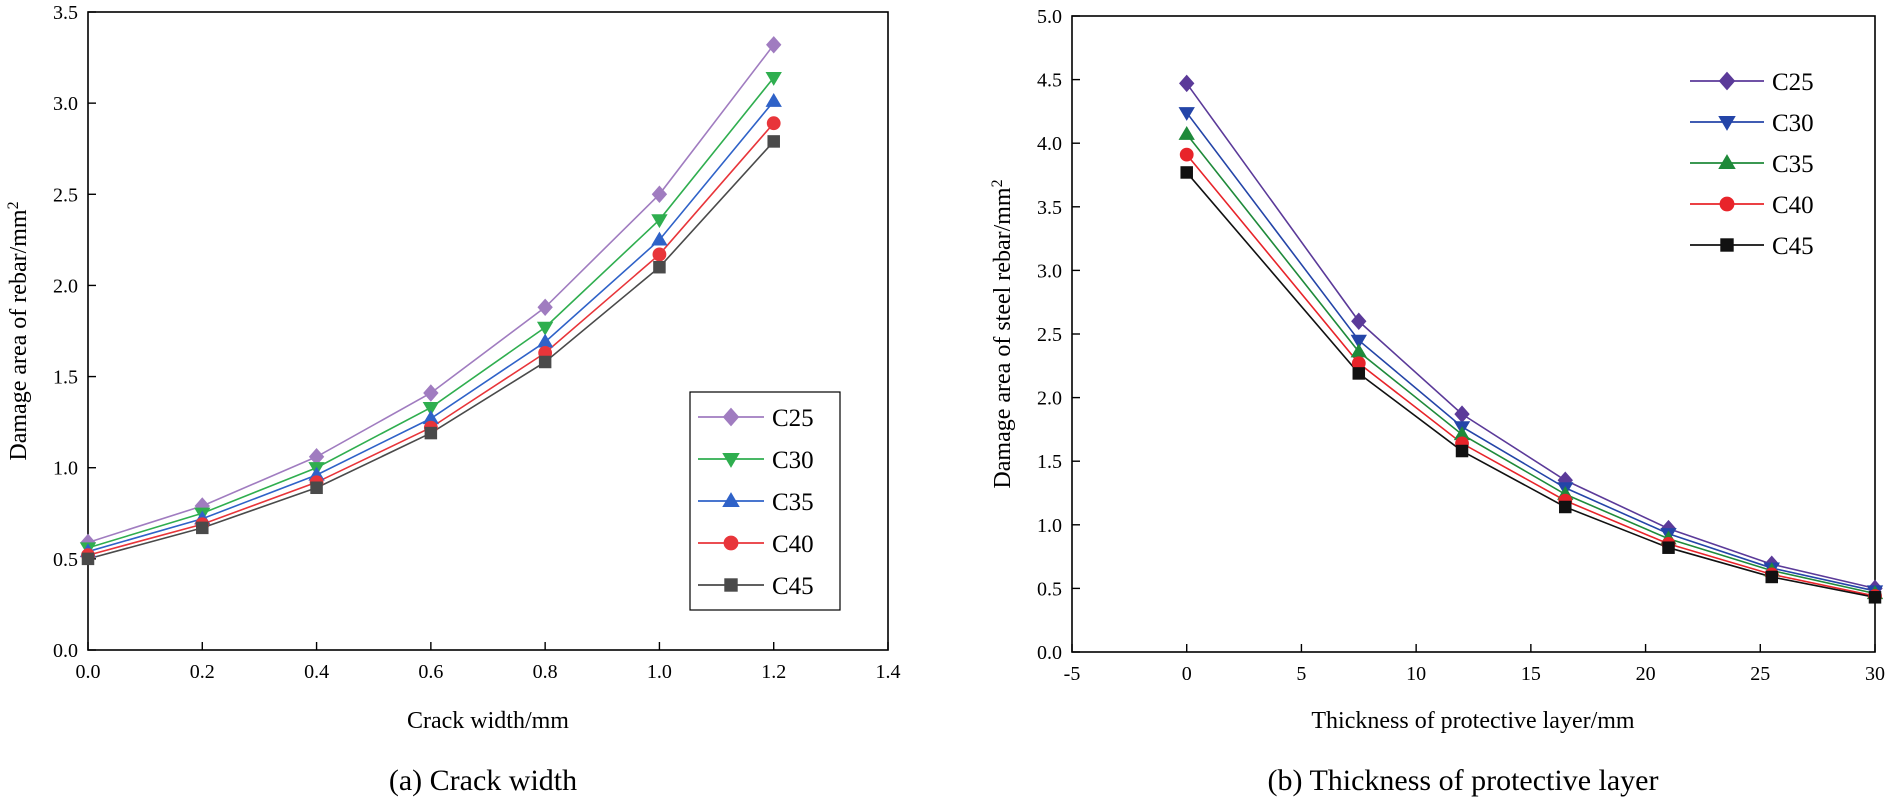 This screenshot has width=1895, height=805. What do you see at coordinates (793, 586) in the screenshot?
I see `panel-a-legend-label-c45: C45` at bounding box center [793, 586].